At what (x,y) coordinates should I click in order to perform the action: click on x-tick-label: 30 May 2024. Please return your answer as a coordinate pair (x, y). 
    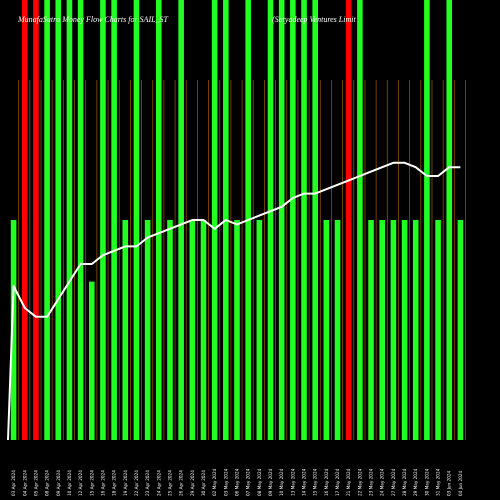
    Looking at the image, I should click on (426, 482).